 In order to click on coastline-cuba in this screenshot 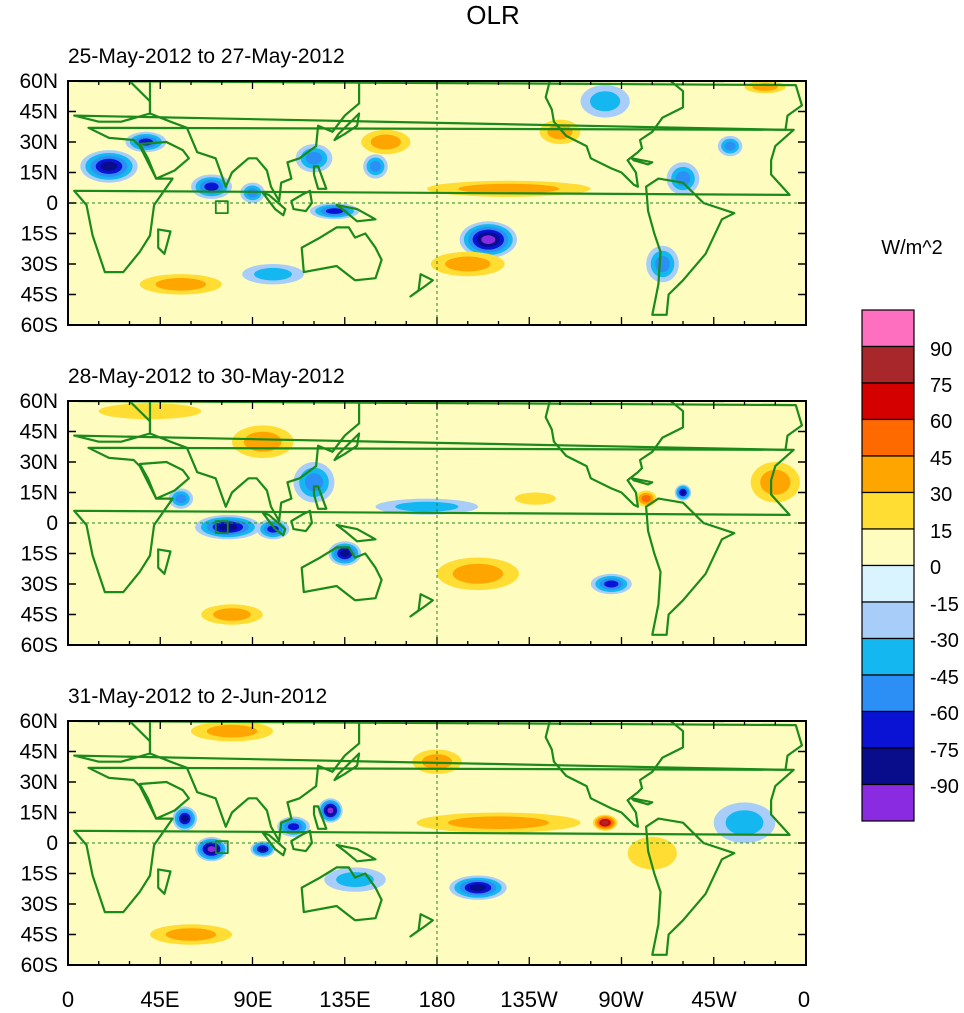, I will do `click(642, 801)`.